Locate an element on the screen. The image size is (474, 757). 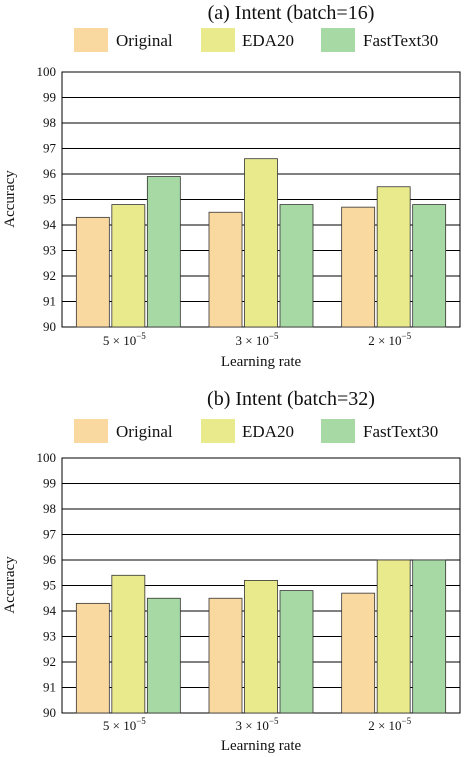
chart-title: (b) Intent (batch=32) is located at coordinates (291, 399).